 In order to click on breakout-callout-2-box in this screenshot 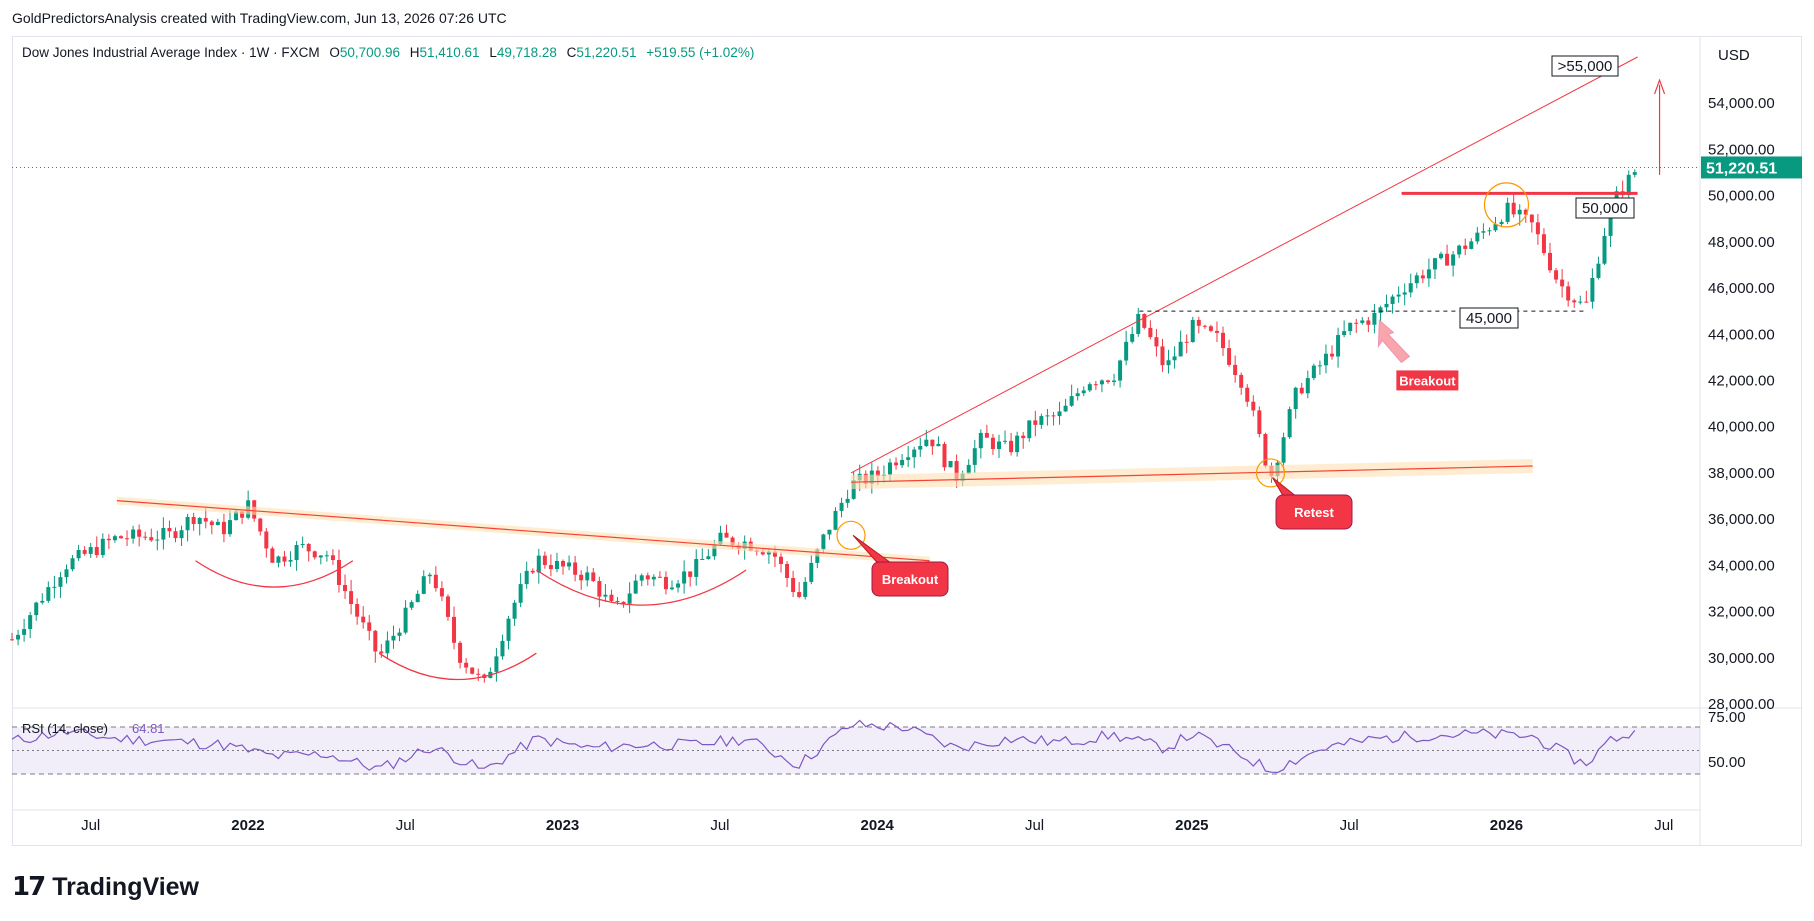, I will do `click(1427, 380)`.